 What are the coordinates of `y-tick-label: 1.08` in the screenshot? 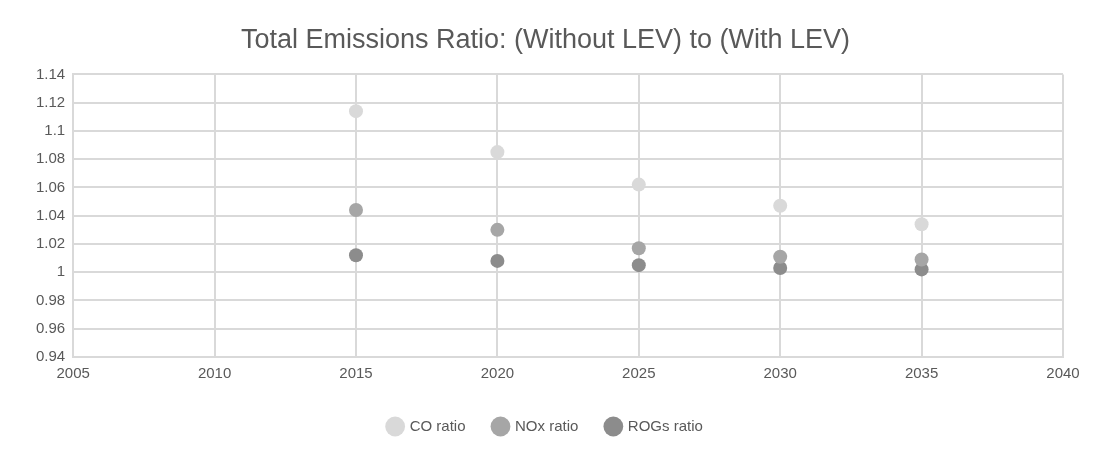 It's located at (50, 158).